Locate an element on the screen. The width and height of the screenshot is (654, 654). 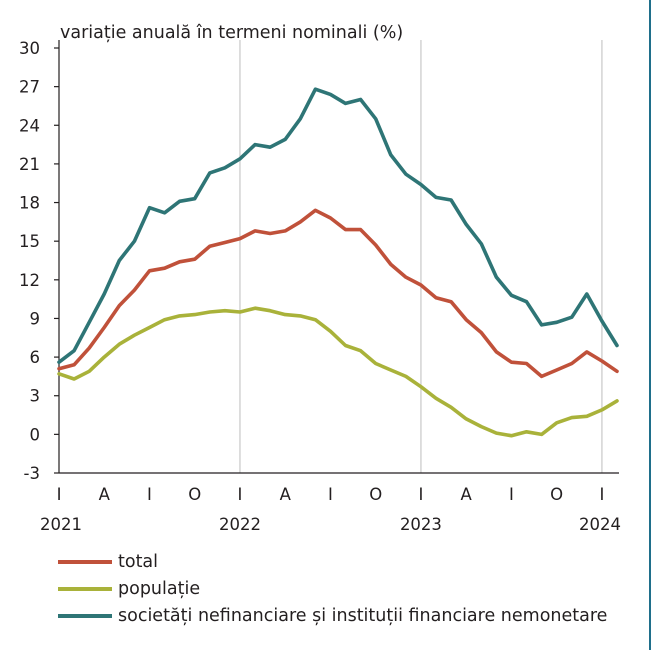
legend-swatch-populatie is located at coordinates (85, 588).